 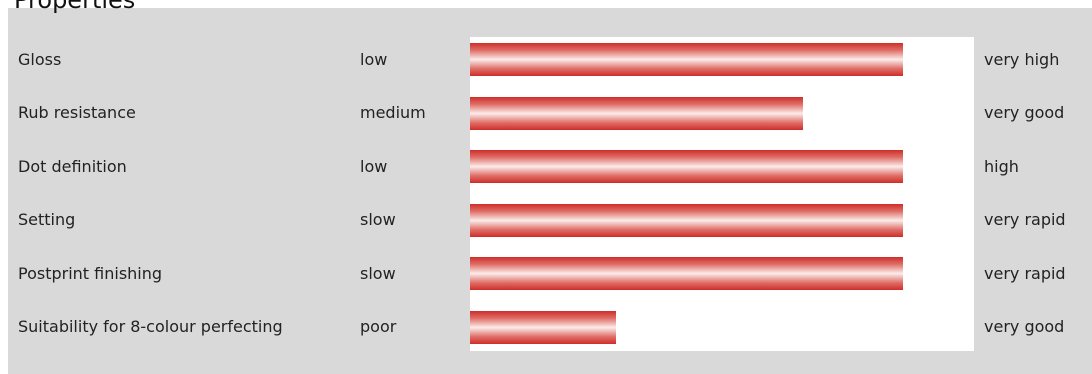 What do you see at coordinates (1022, 59) in the screenshot?
I see `scale-high-label: very high` at bounding box center [1022, 59].